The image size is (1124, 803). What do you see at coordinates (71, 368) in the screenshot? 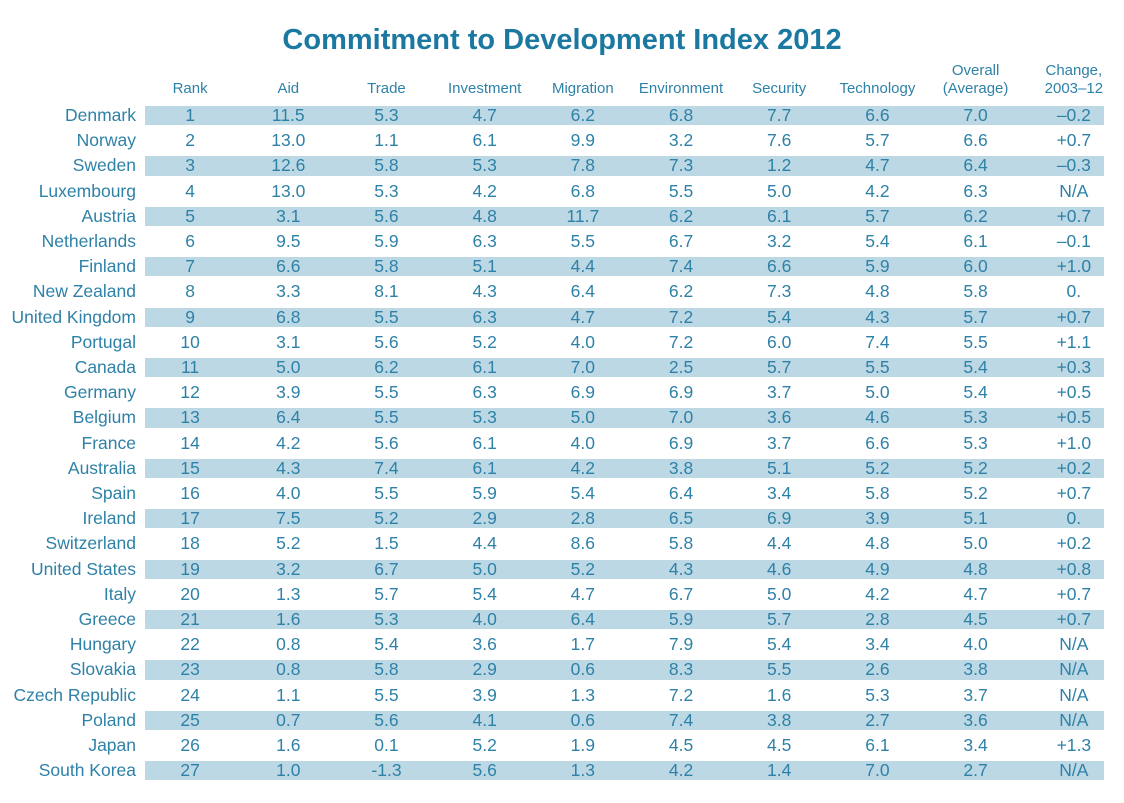
I see `country-label: Canada` at bounding box center [71, 368].